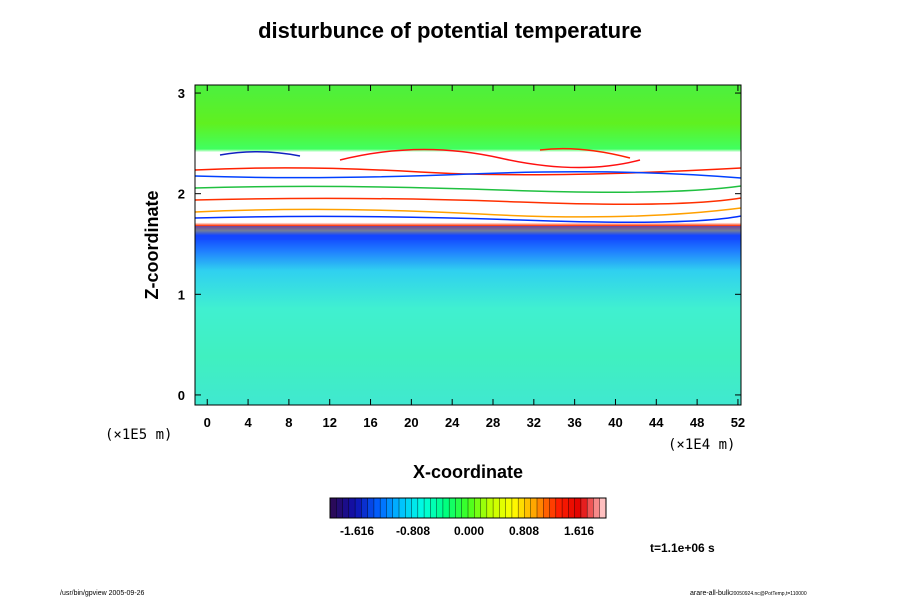 Image resolution: width=900 pixels, height=600 pixels. What do you see at coordinates (468, 472) in the screenshot?
I see `x-axis-label: X-coordinate` at bounding box center [468, 472].